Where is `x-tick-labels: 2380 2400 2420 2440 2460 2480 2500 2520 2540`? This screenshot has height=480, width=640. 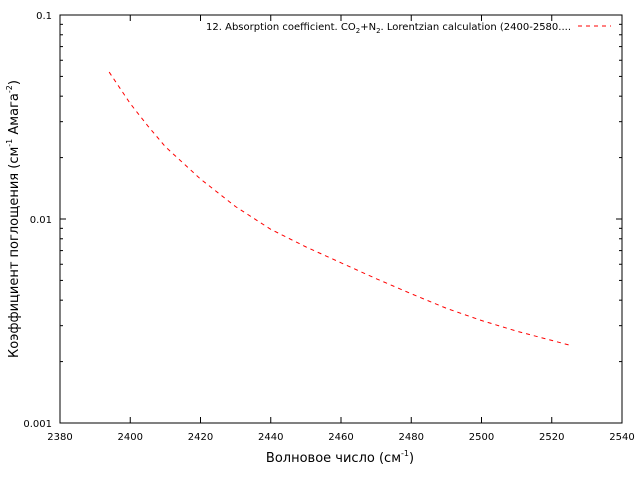
x-tick-labels: 2380 2400 2420 2440 2460 2480 2500 2520 2540 is located at coordinates (340, 437).